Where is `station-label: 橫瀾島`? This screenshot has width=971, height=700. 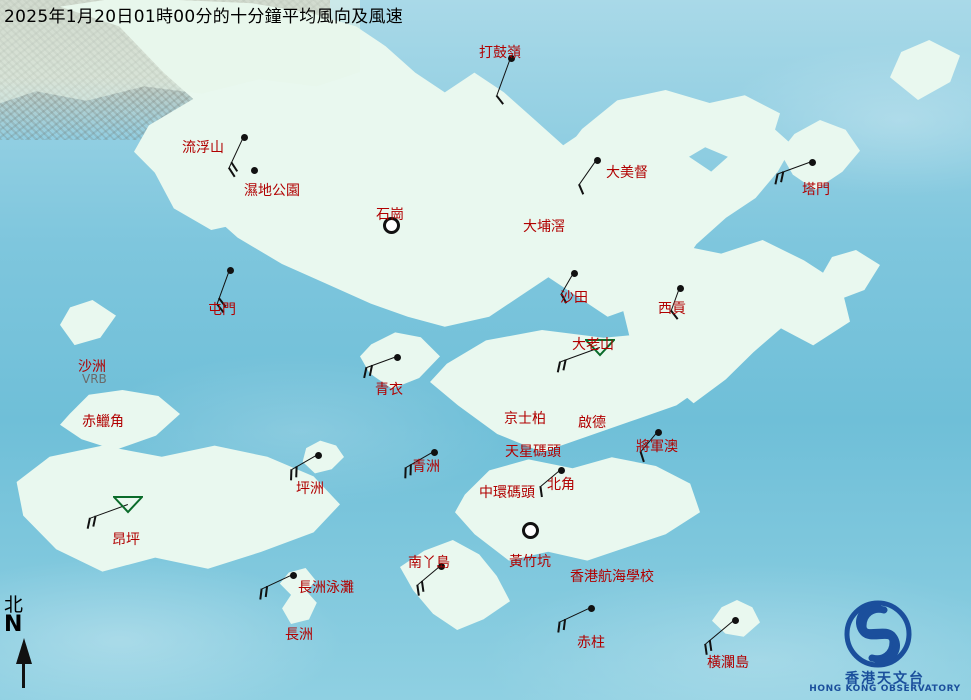 station-label: 橫瀾島 is located at coordinates (728, 663).